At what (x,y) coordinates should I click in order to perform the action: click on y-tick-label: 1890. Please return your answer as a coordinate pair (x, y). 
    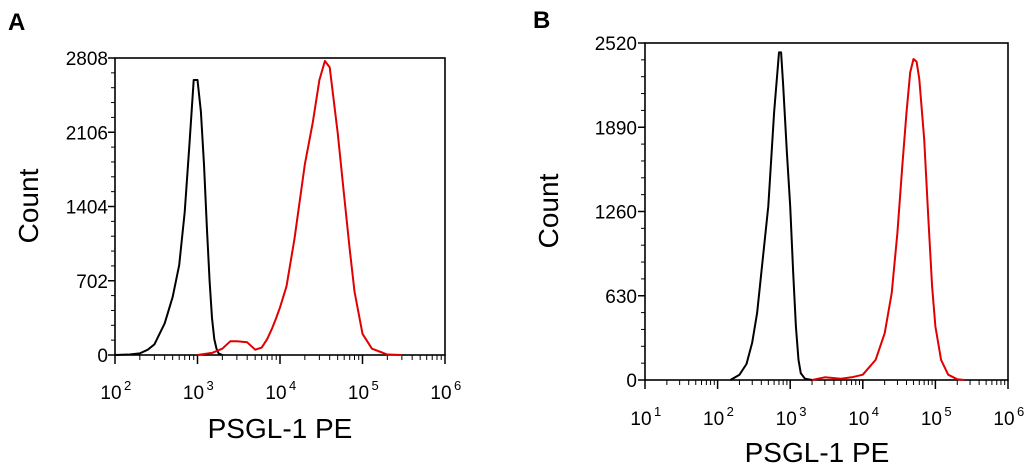
    Looking at the image, I should click on (616, 128).